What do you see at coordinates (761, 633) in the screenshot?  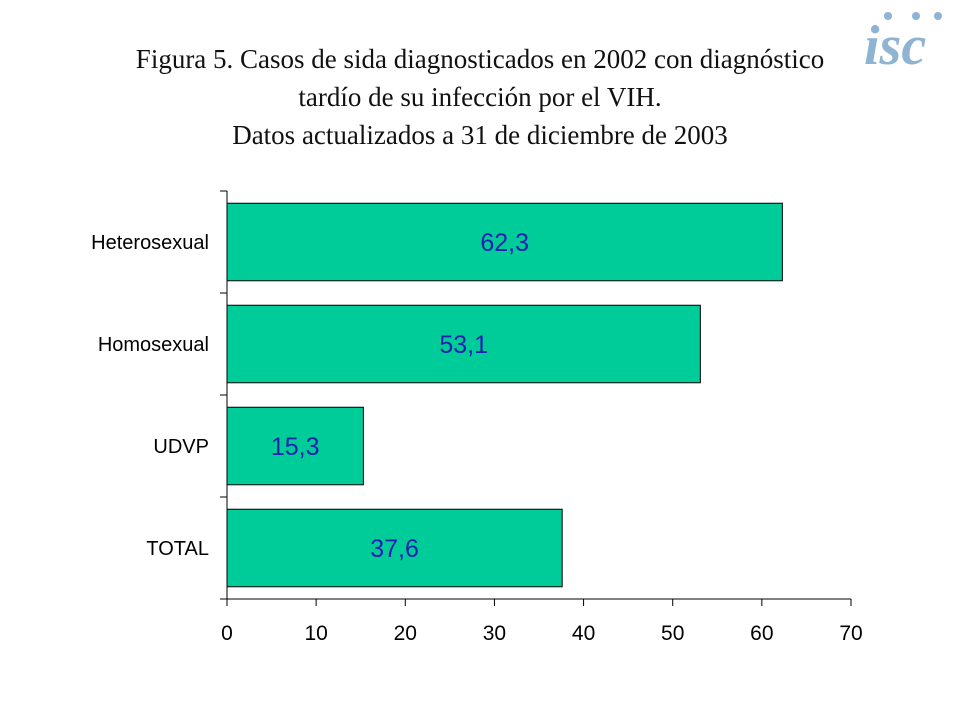 I see `x-tick-label: 60` at bounding box center [761, 633].